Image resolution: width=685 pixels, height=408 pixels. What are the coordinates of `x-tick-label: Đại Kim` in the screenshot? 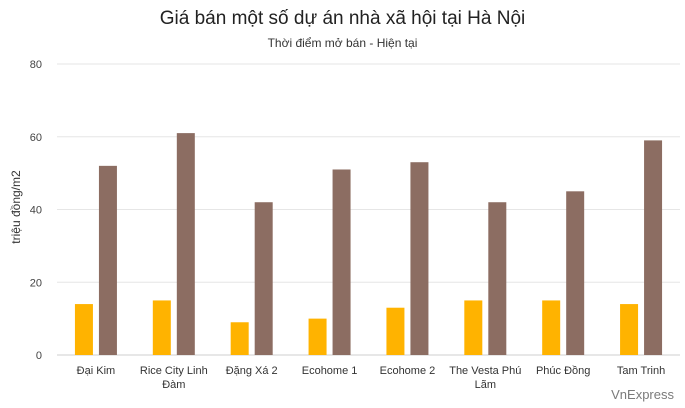 It's located at (96, 371).